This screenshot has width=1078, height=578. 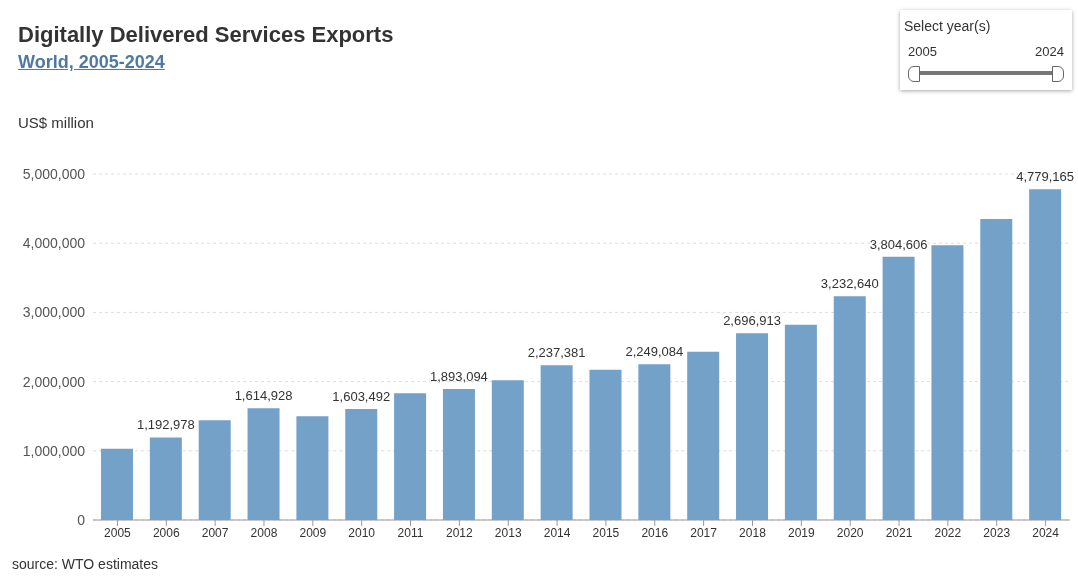 What do you see at coordinates (752, 321) in the screenshot?
I see `data-label: 2,696,913` at bounding box center [752, 321].